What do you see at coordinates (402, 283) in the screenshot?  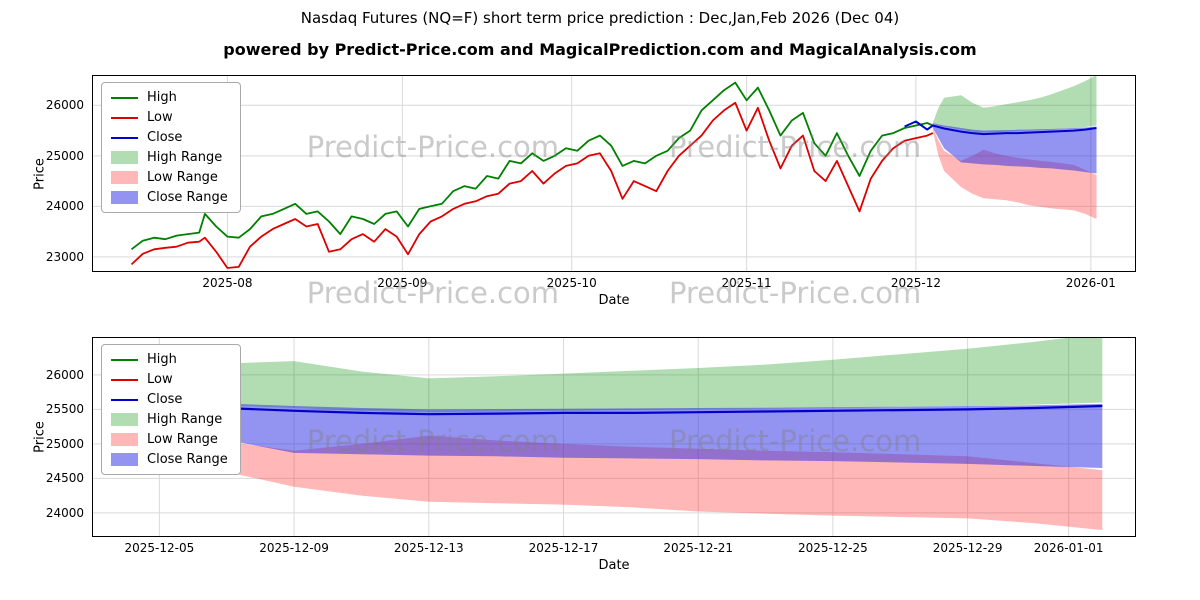 I see `x-tick-label: 2025-09` at bounding box center [402, 283].